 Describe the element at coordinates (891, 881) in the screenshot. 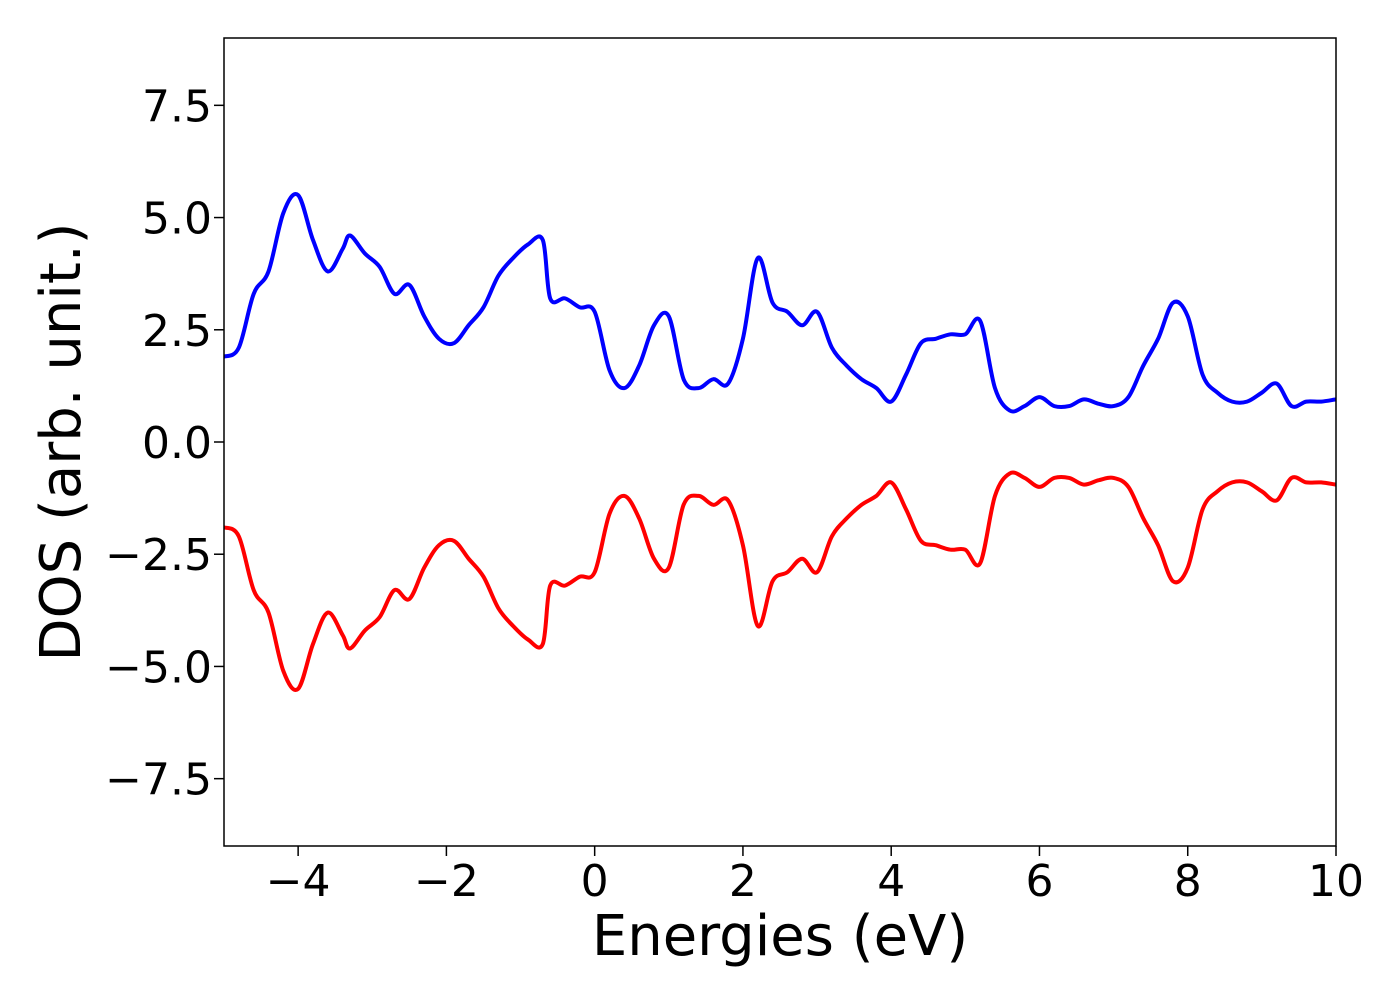

I see `x-tick-label: 4` at that location.